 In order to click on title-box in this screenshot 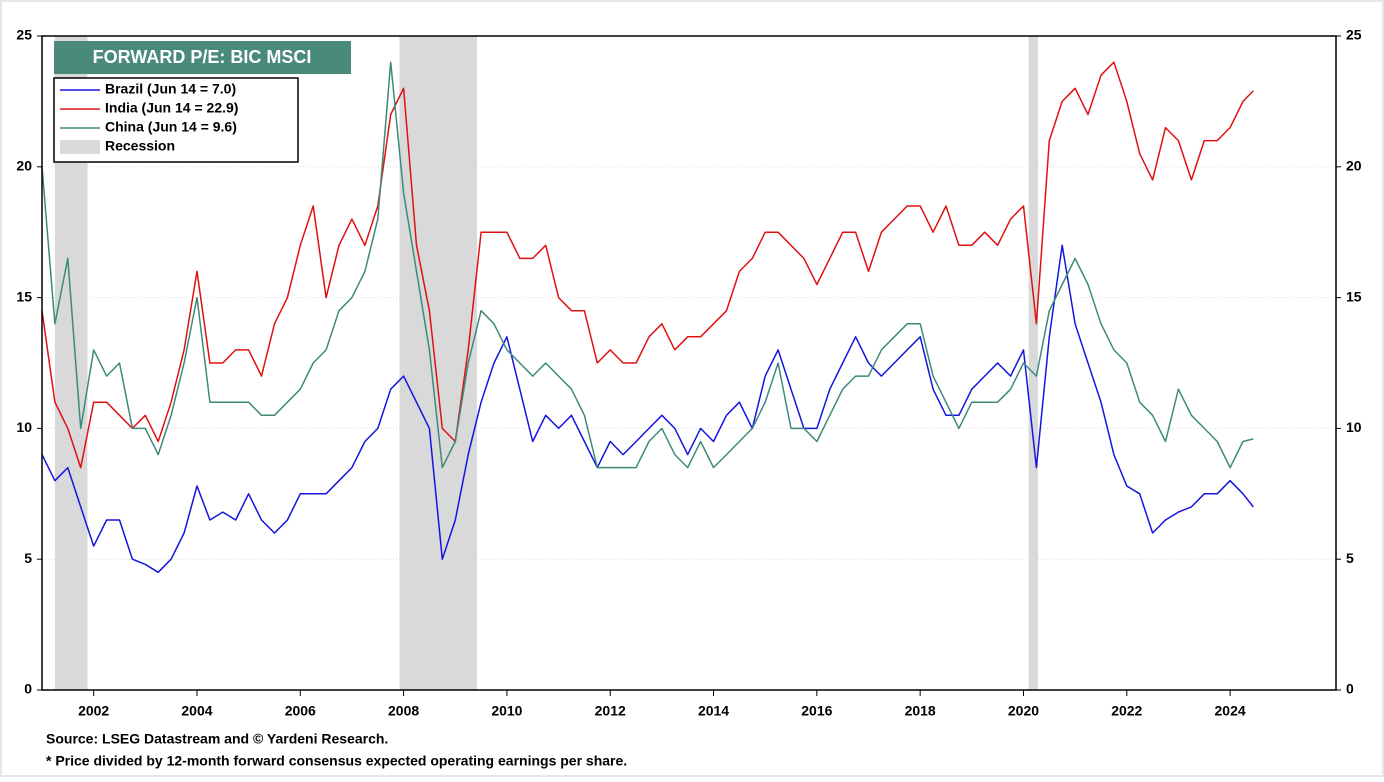, I will do `click(202, 57)`.